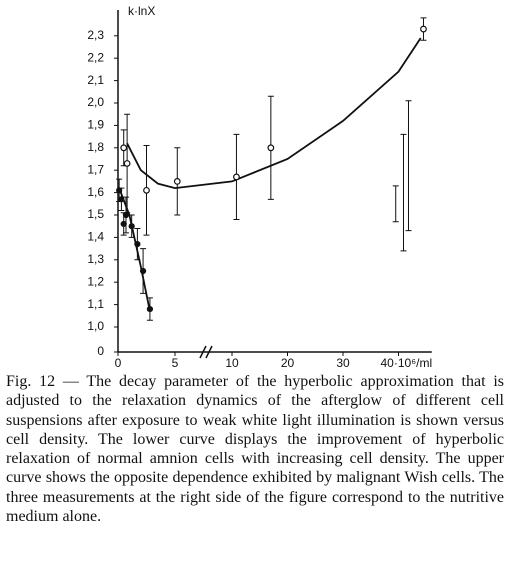 The width and height of the screenshot is (510, 565). I want to click on y-tick-label: 2,2, so click(95, 57).